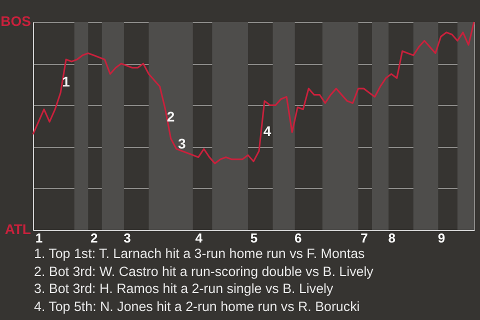 The height and width of the screenshot is (320, 480). I want to click on annotation: 4, so click(267, 131).